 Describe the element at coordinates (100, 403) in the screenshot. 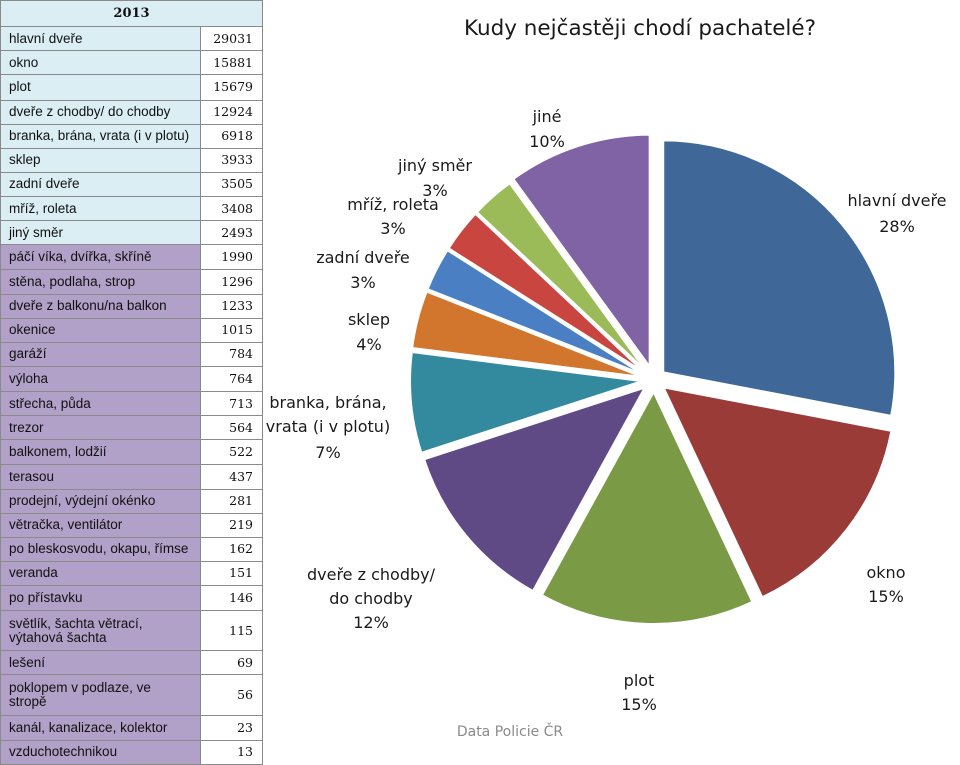

I see `row-label: střecha, půda` at that location.